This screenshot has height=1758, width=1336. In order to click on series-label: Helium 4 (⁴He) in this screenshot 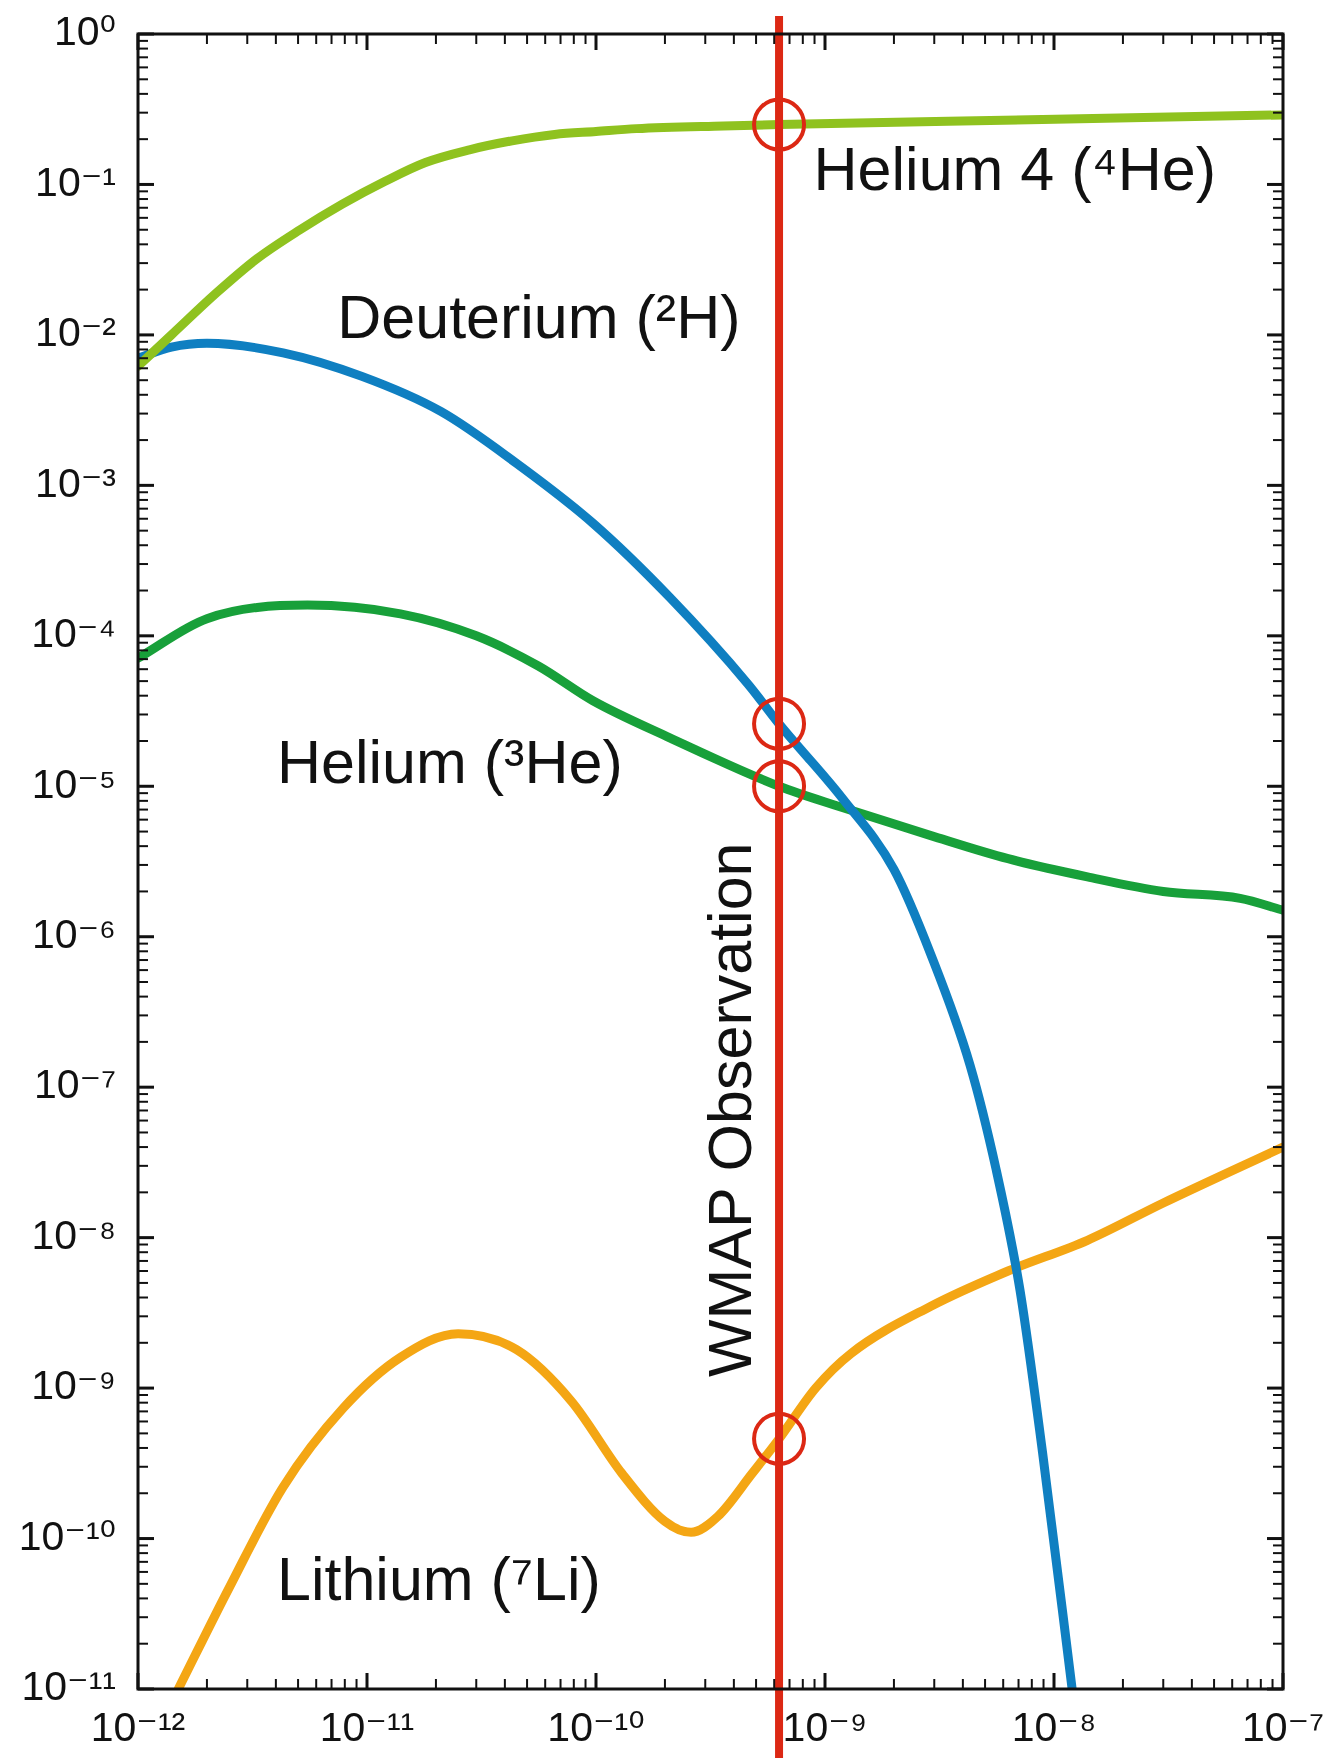, I will do `click(1015, 168)`.